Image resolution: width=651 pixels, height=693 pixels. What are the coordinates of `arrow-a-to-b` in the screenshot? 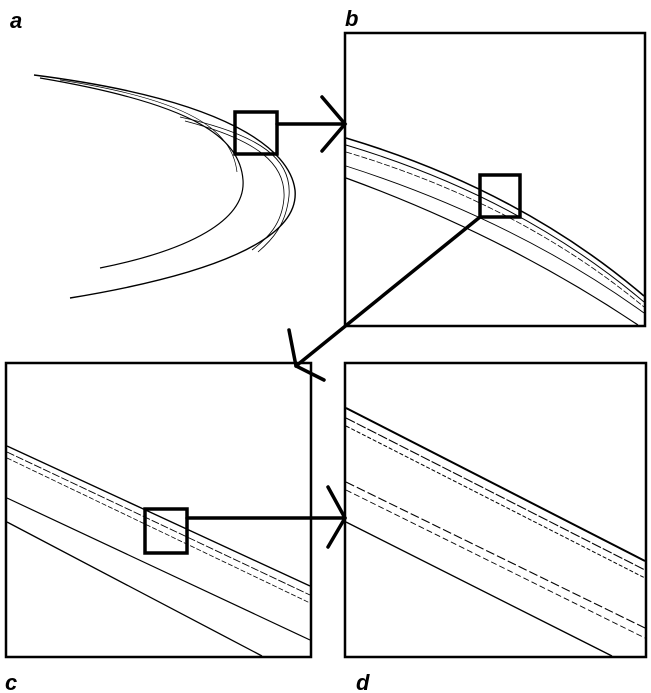 It's located at (311, 124).